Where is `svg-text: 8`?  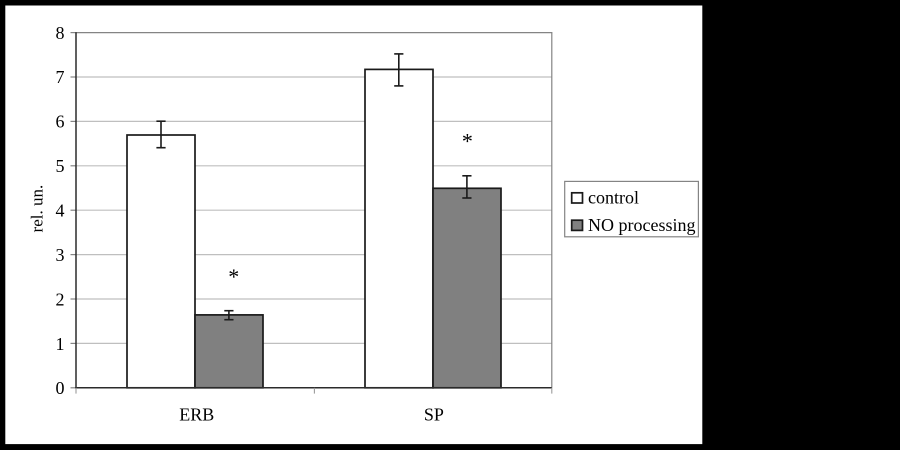
svg-text: 8 is located at coordinates (60, 33).